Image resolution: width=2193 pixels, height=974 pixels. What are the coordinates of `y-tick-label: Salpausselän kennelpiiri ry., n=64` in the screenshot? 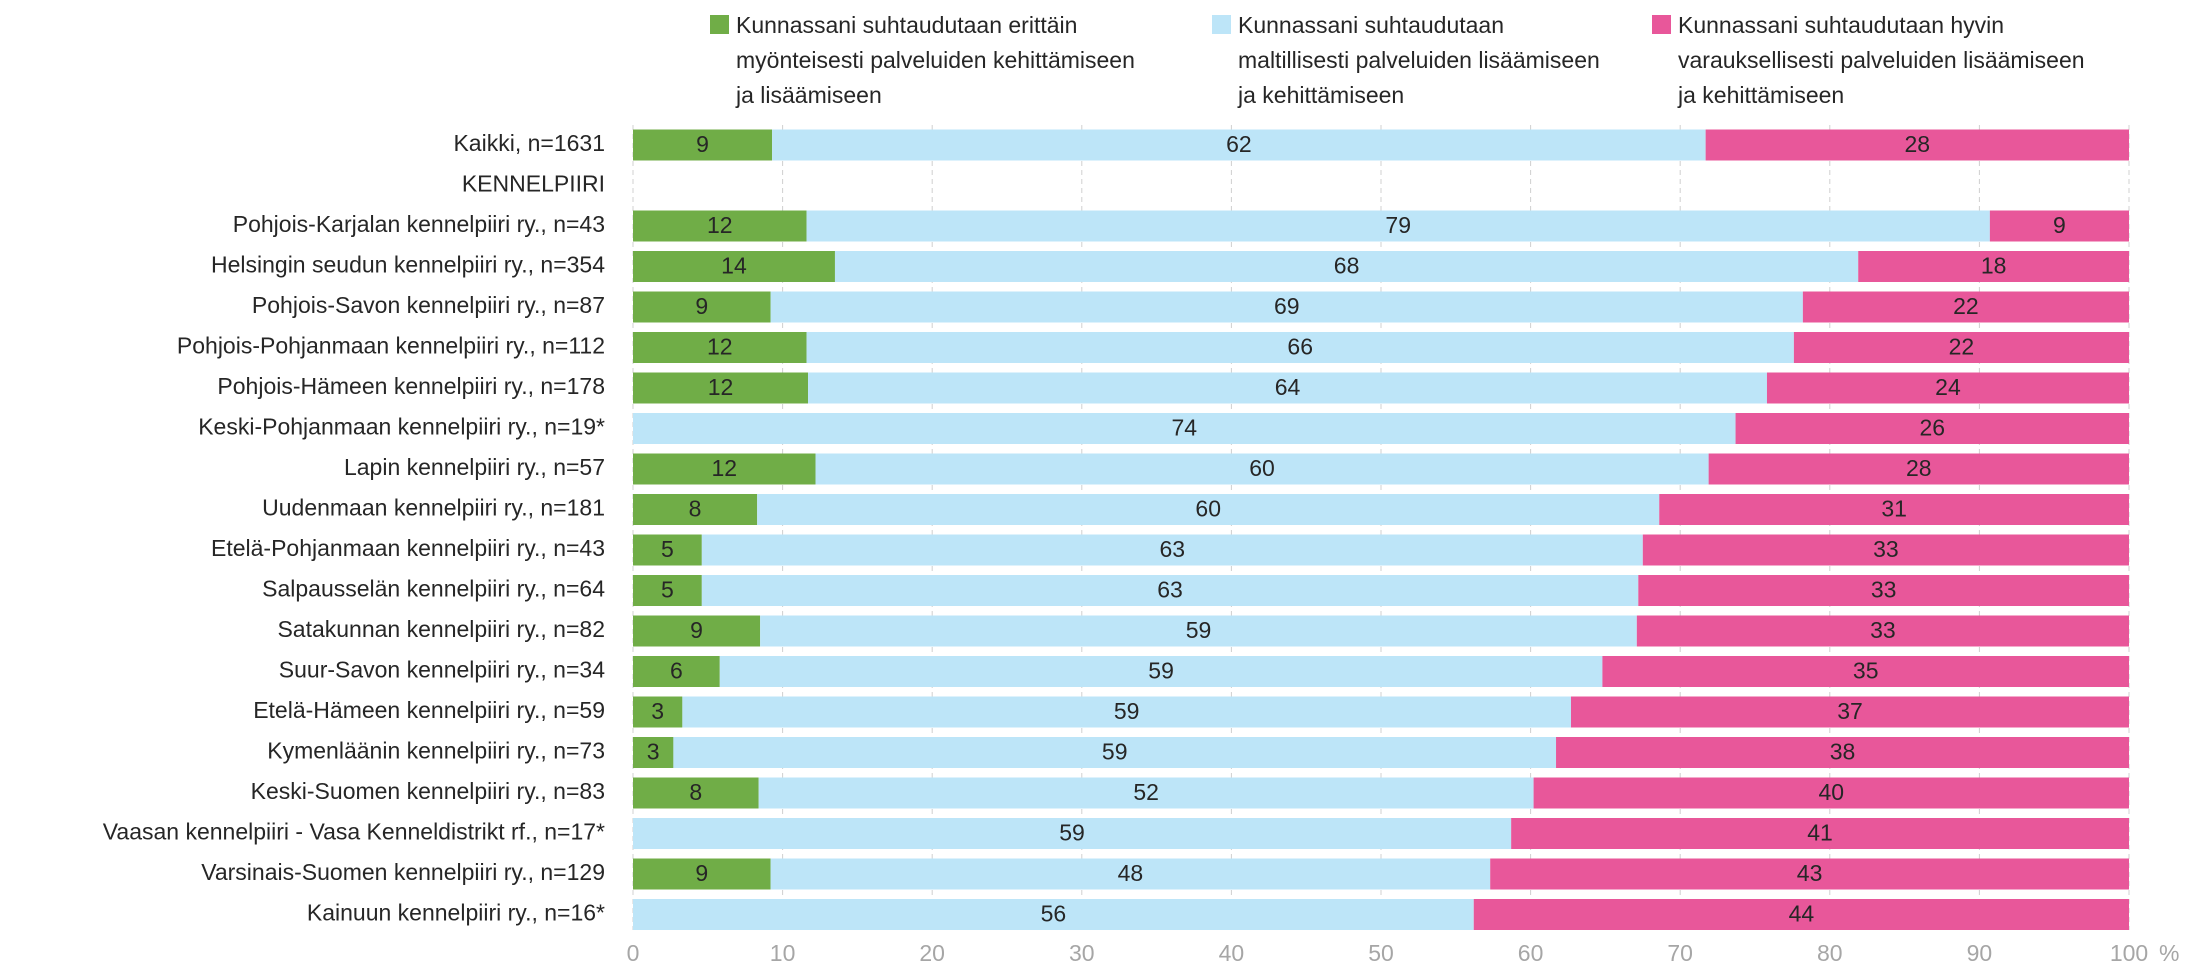 It's located at (433, 589).